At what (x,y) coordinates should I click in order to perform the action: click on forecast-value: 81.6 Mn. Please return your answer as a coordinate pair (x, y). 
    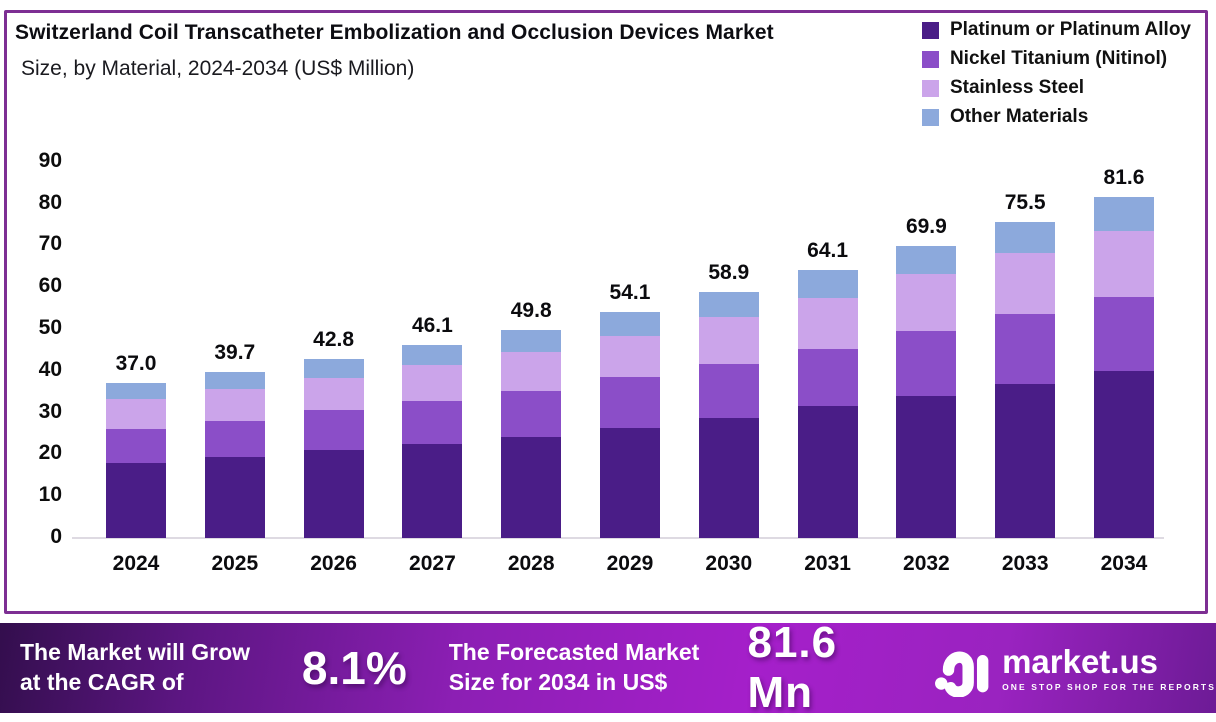
    Looking at the image, I should click on (792, 667).